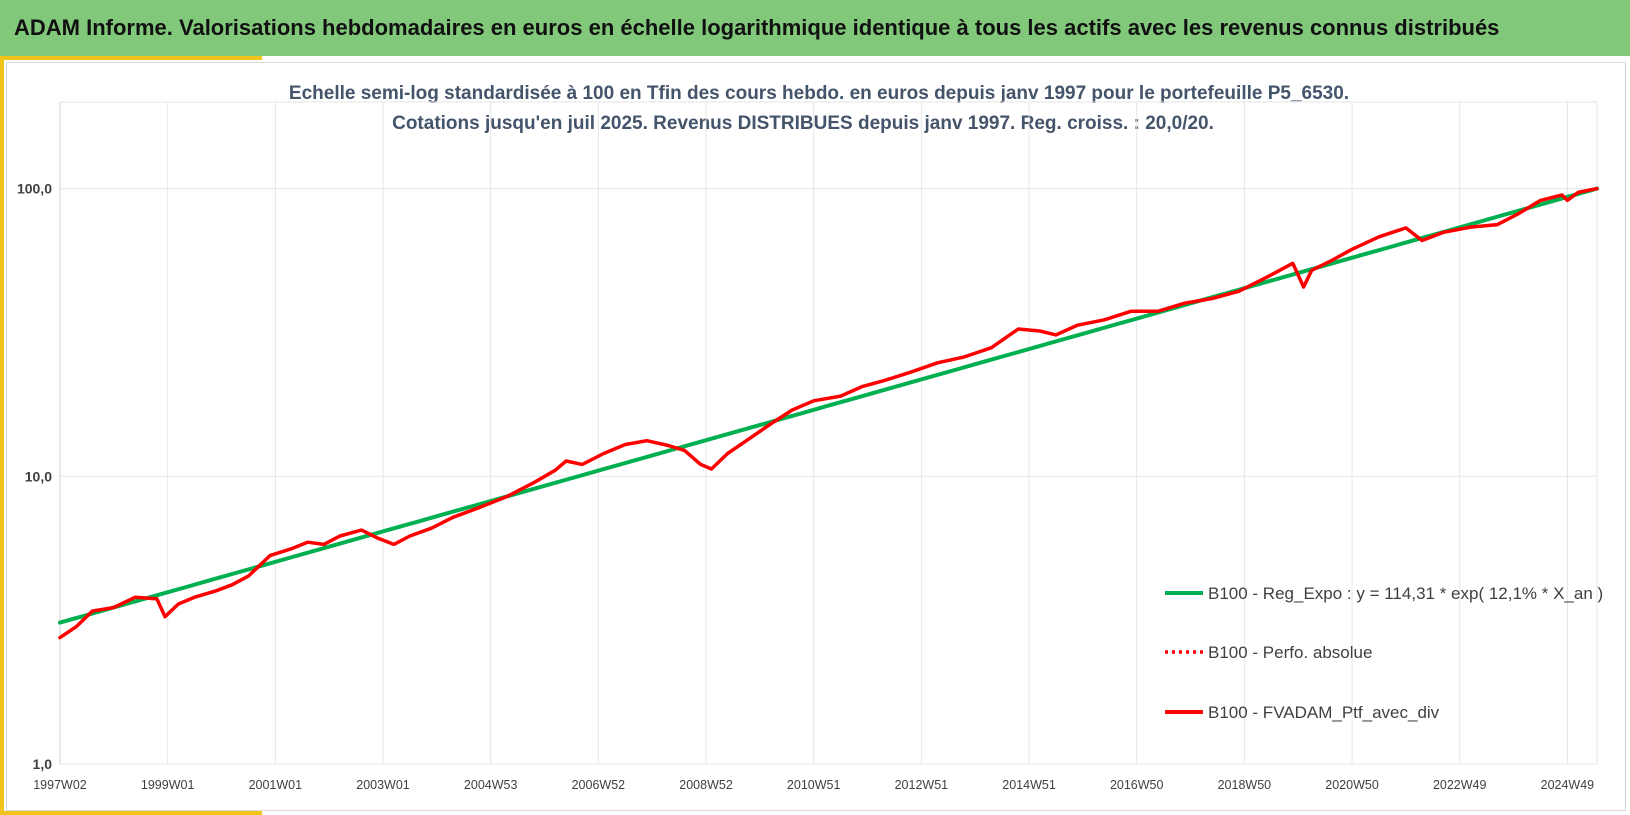 This screenshot has height=815, width=1630. What do you see at coordinates (1290, 652) in the screenshot?
I see `legend-label: B100 - Perfo. absolue` at bounding box center [1290, 652].